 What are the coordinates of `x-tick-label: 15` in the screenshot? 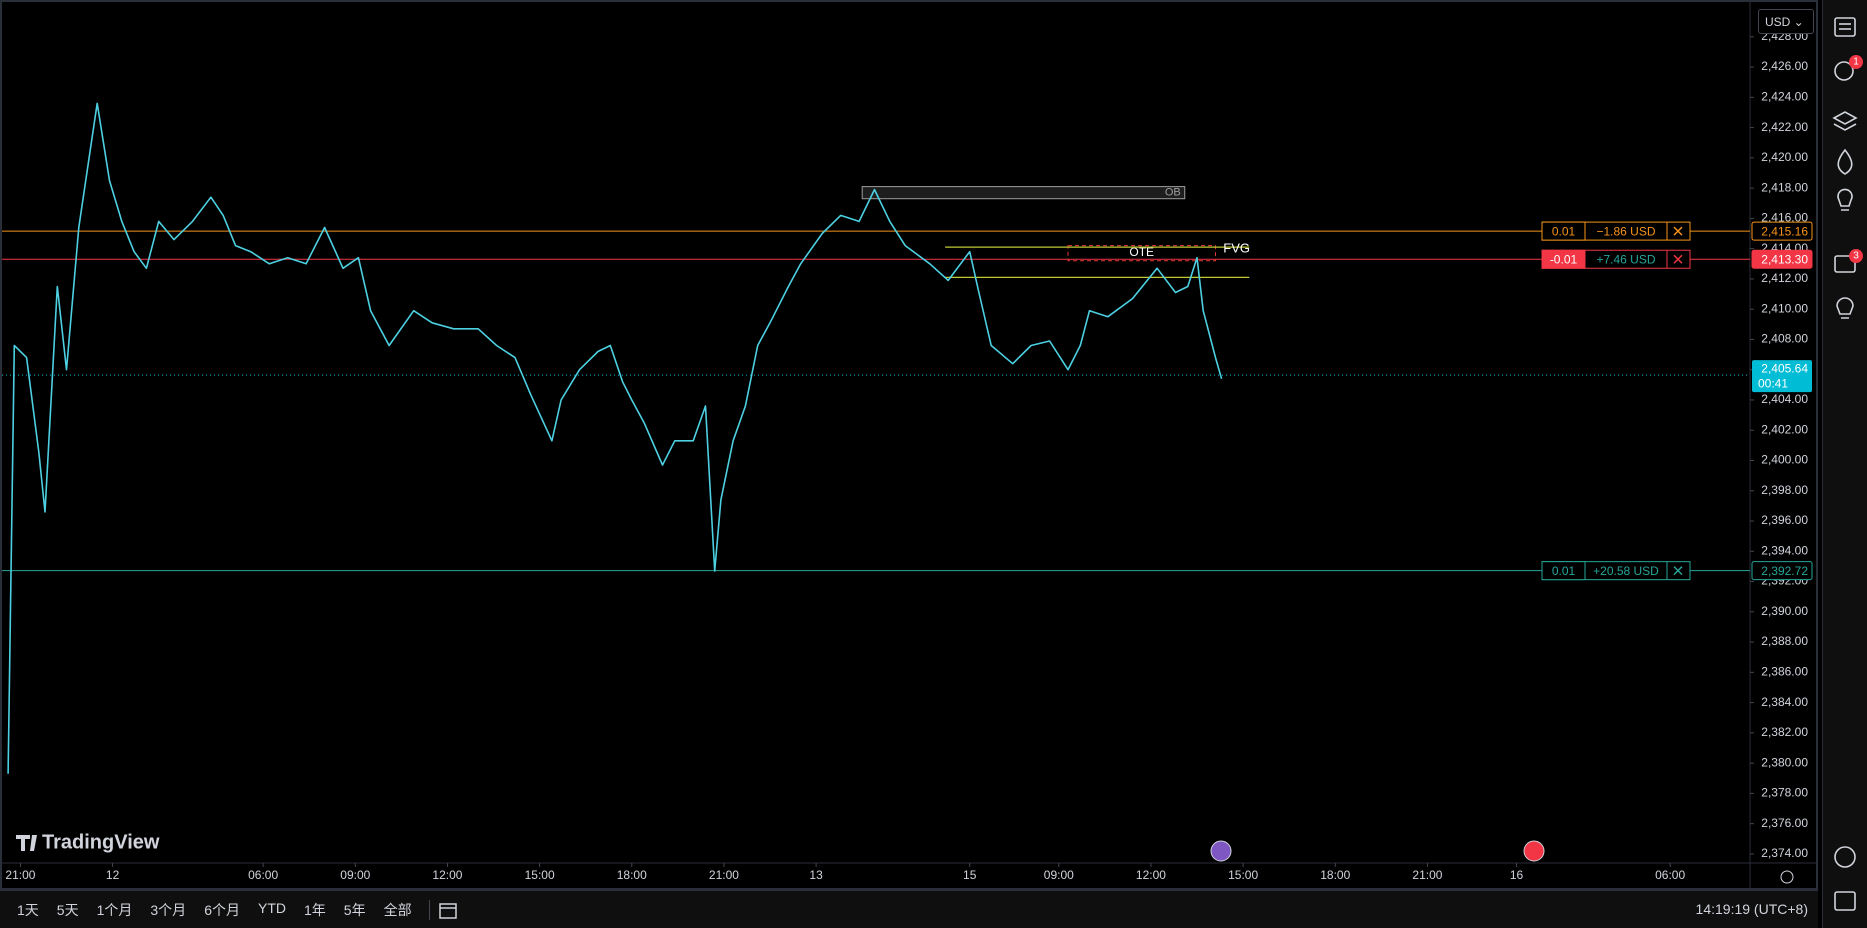 It's located at (970, 875).